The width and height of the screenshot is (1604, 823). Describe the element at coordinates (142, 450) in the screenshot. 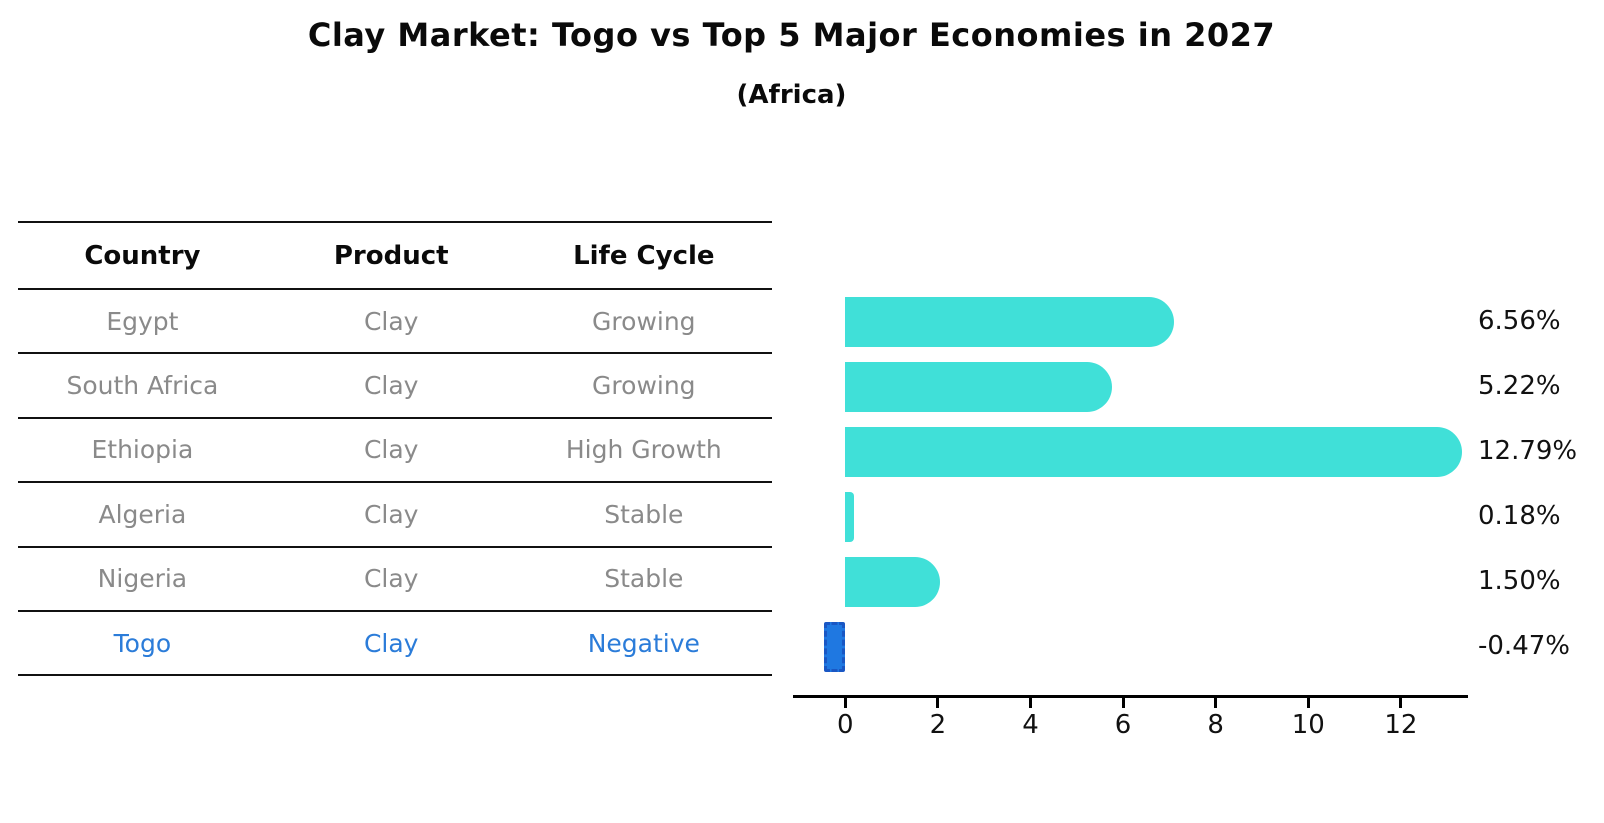

I see `cell-country: Ethiopia` at that location.